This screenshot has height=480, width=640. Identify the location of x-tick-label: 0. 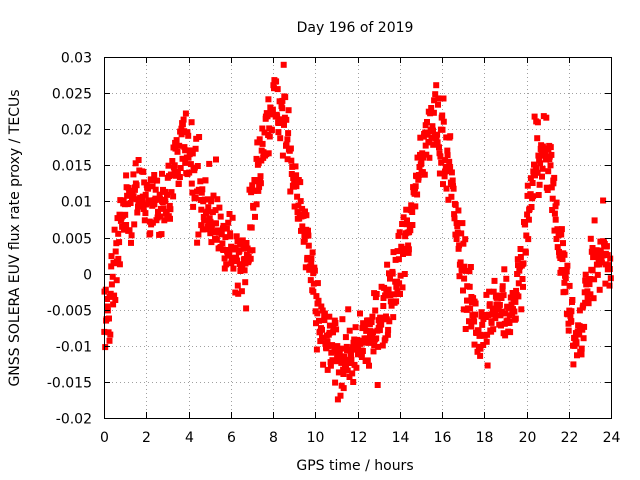
(104, 438).